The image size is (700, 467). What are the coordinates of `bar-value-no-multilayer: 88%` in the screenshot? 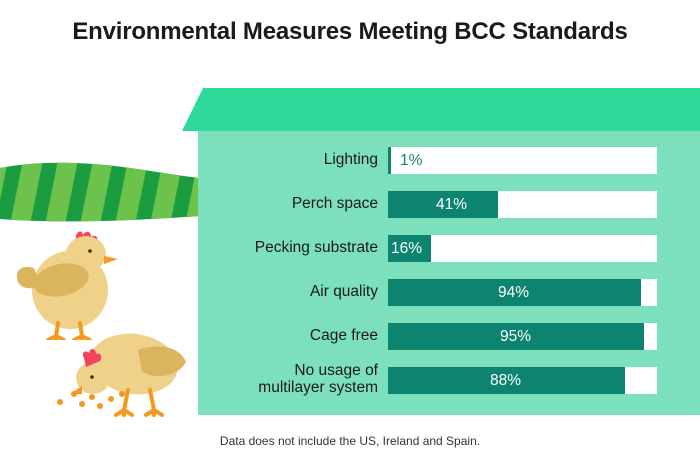 It's located at (506, 380).